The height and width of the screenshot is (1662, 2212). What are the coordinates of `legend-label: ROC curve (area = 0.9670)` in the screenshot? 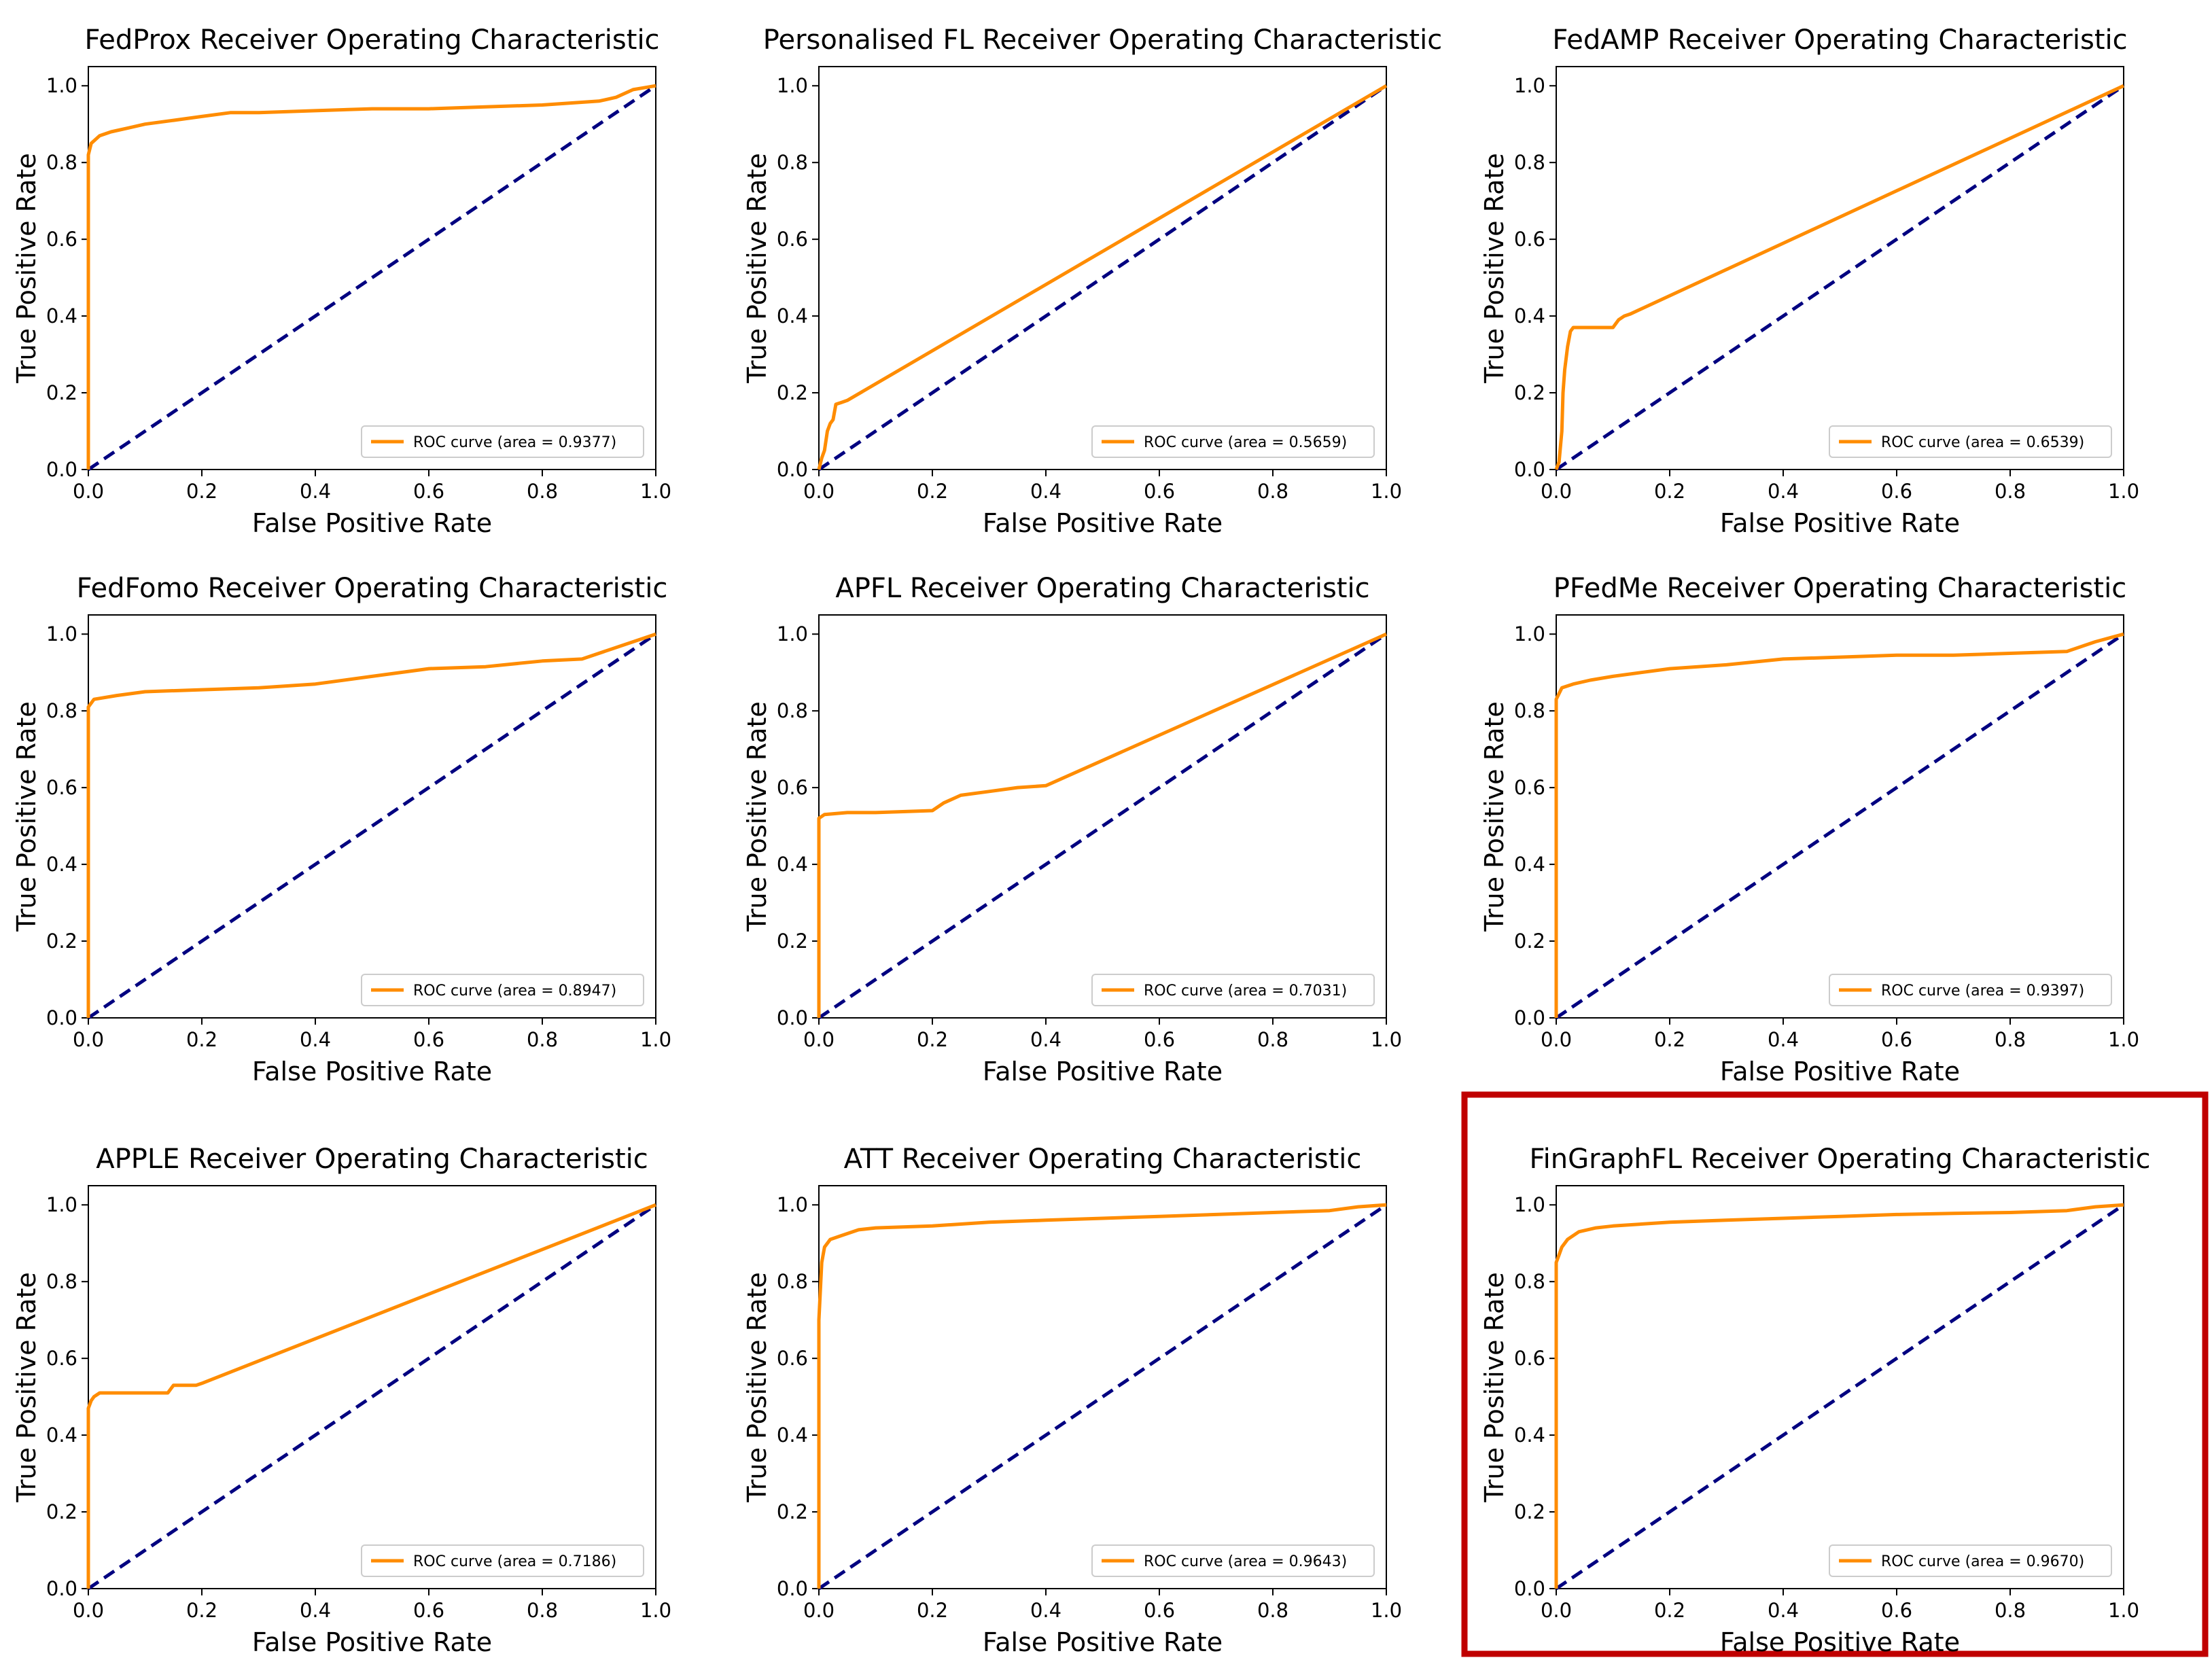 It's located at (1982, 1561).